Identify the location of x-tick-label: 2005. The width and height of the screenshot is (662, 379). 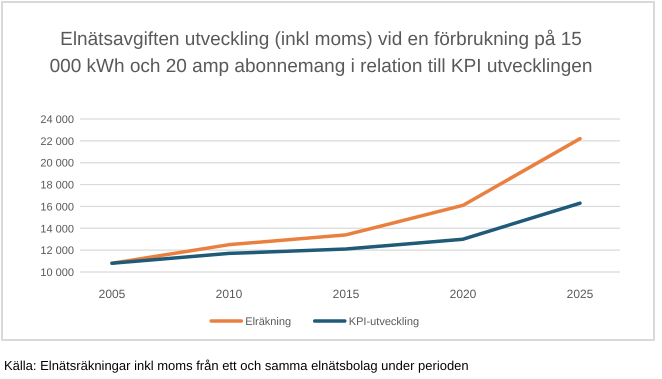
(112, 294).